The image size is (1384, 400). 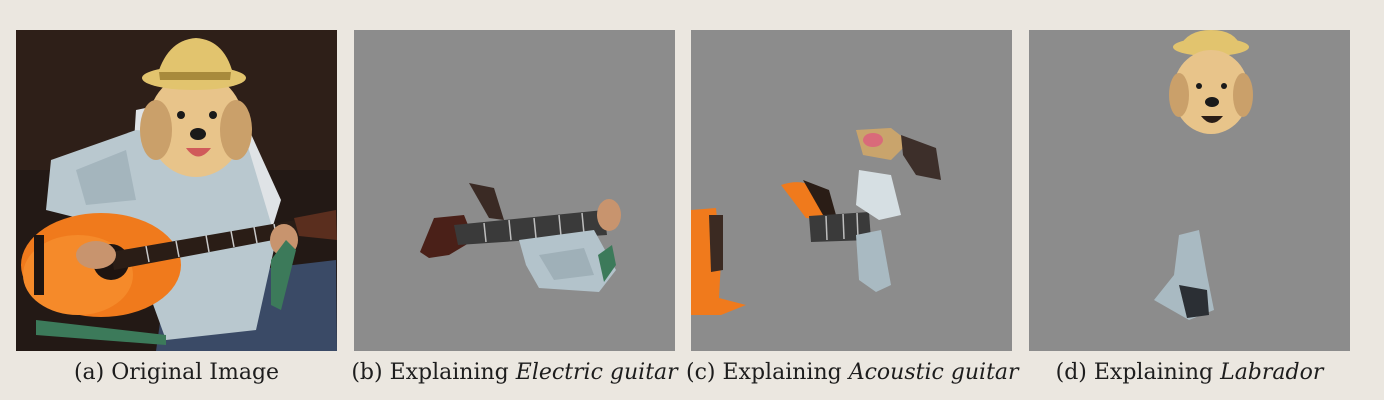 I want to click on caption-a: (a) Original Image, so click(x=176, y=373).